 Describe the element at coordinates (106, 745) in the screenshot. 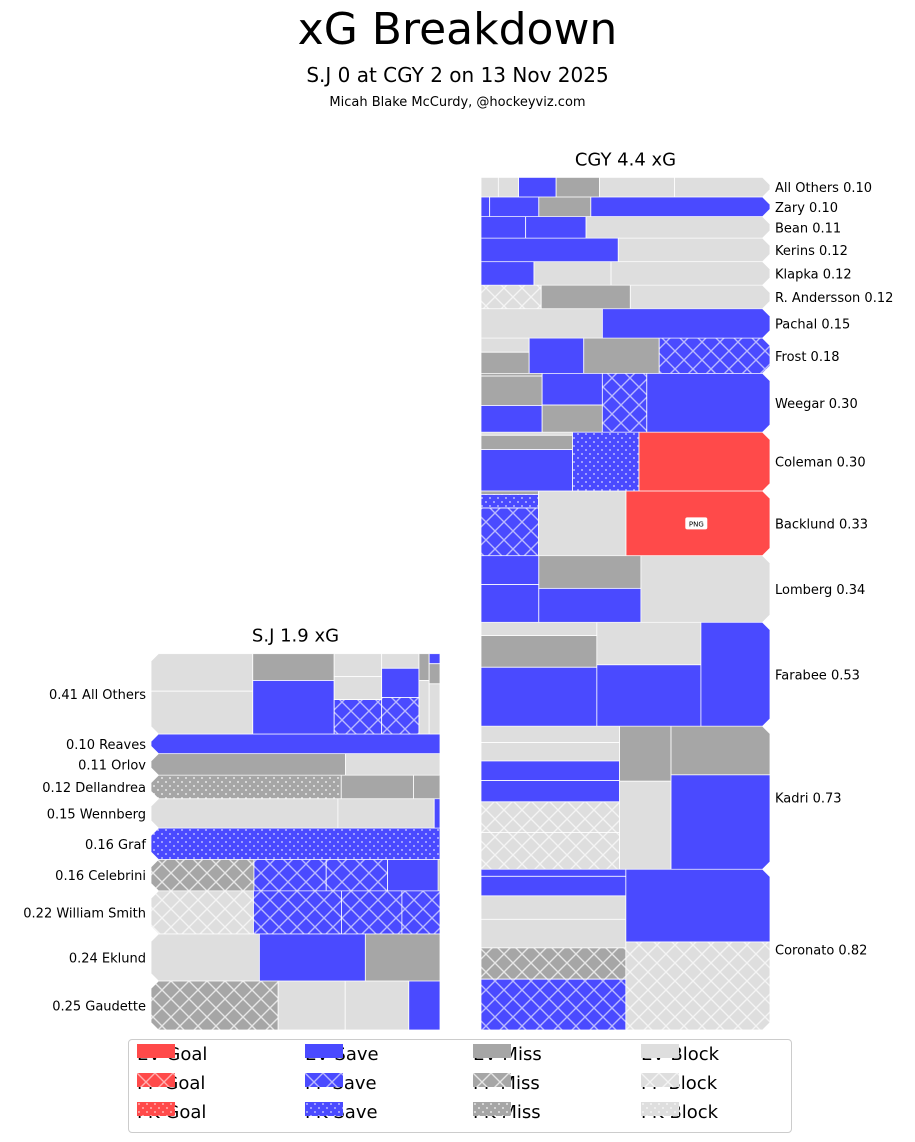

I see `player-label: 0.10 Reaves` at that location.